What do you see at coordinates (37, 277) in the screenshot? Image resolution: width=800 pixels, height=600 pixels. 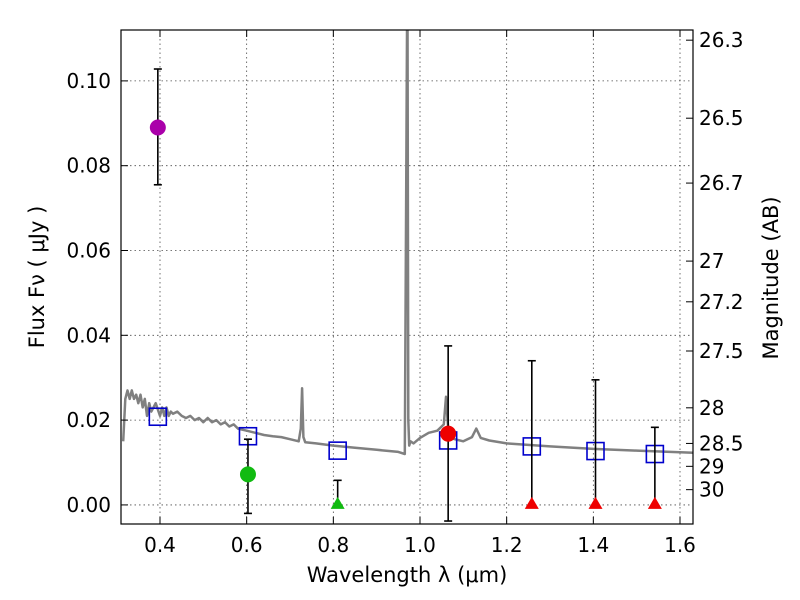 I see `y-axis-label: Flux Fν ( μJy )` at bounding box center [37, 277].